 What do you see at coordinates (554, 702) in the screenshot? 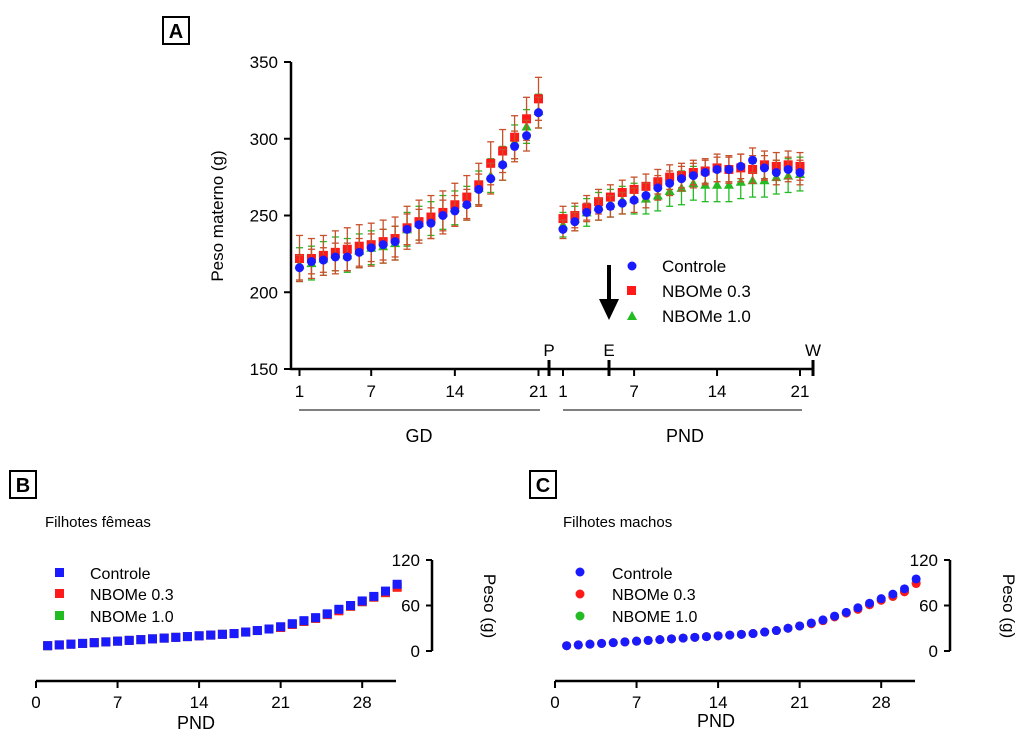
I see `c-xtick-label: 0` at bounding box center [554, 702].